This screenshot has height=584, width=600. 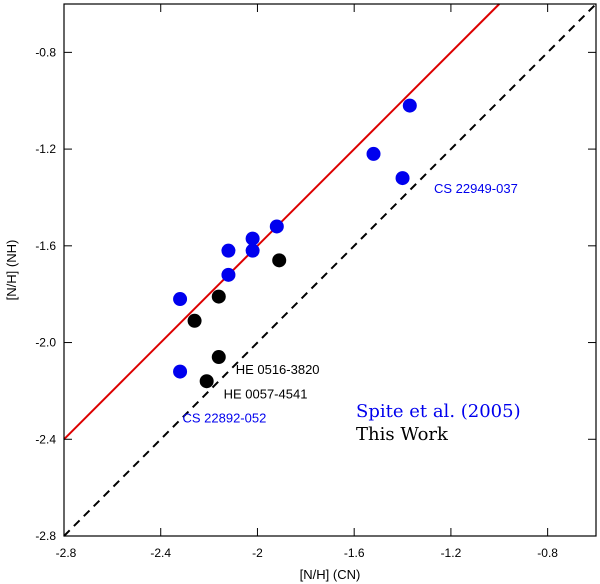 What do you see at coordinates (45, 149) in the screenshot?
I see `y-tick-label: -1.2` at bounding box center [45, 149].